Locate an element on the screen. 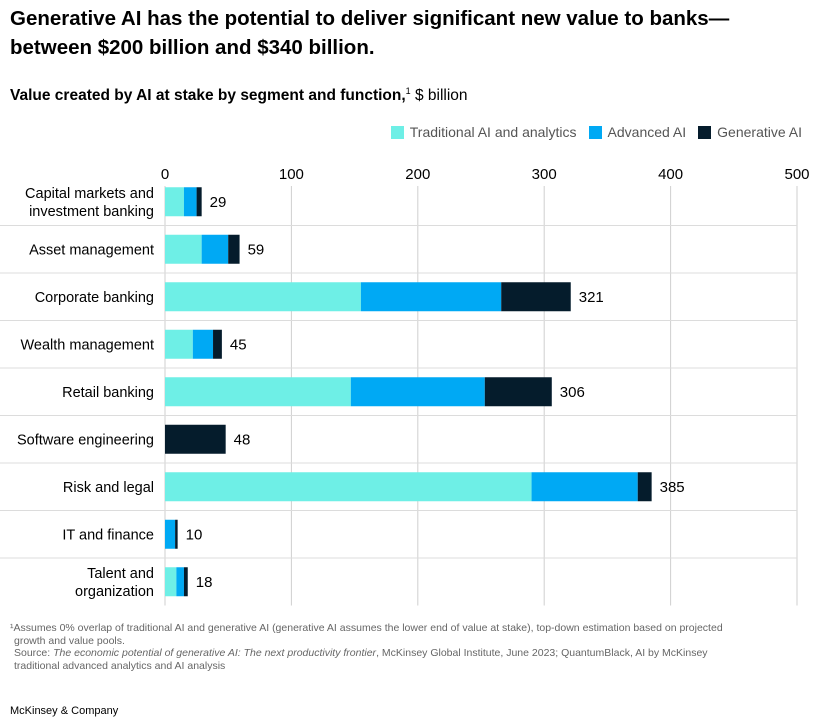 Image resolution: width=832 pixels, height=728 pixels. category-label-7: IT and finance is located at coordinates (108, 535).